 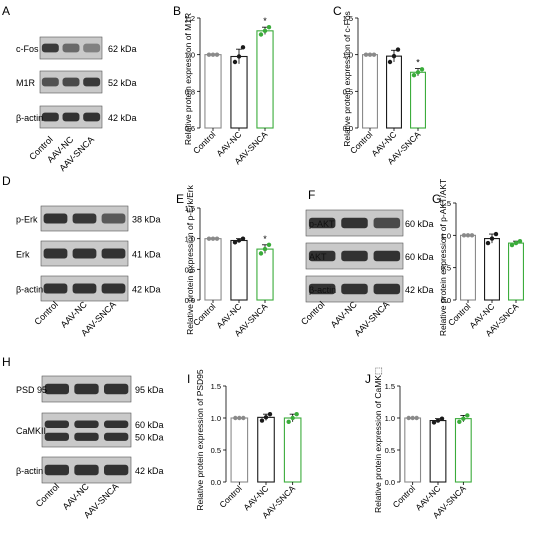 I want to click on kda-label: 42 kDa, so click(x=419, y=290).